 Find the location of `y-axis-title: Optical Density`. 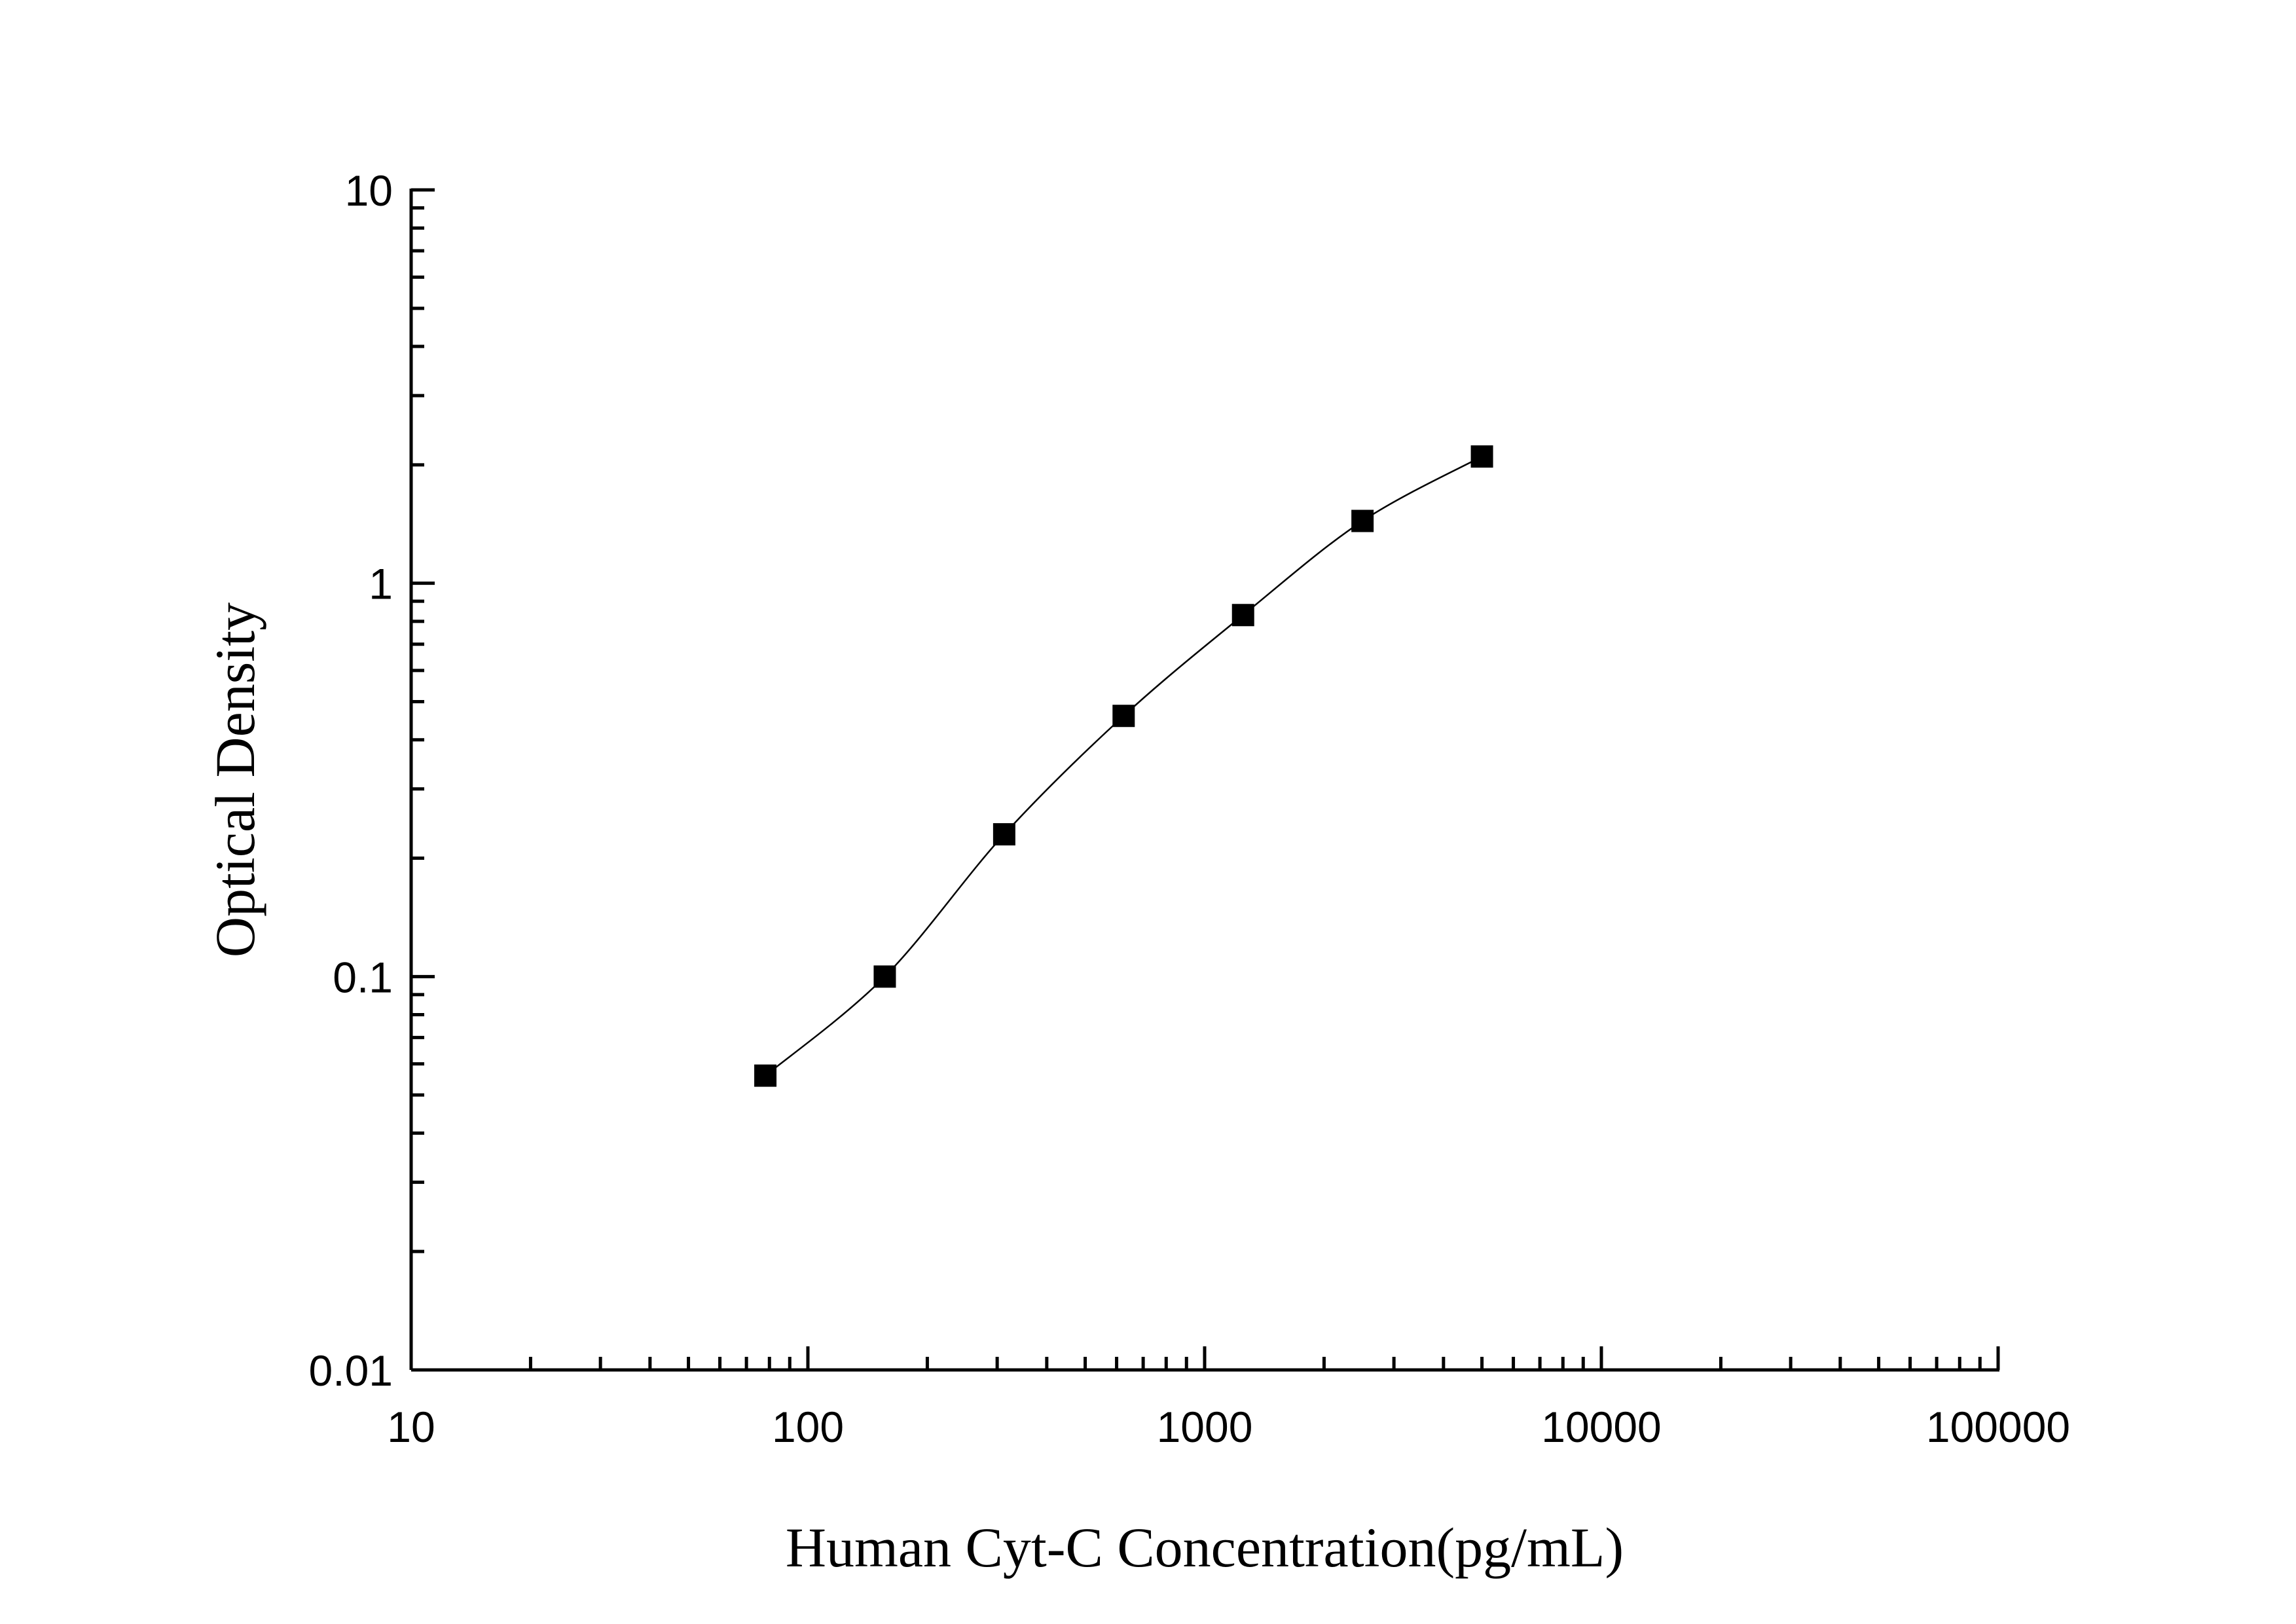

y-axis-title: Optical Density is located at coordinates (235, 779).